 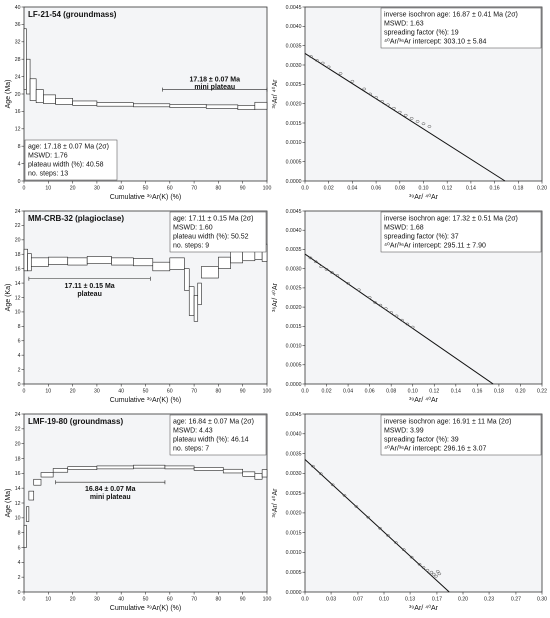 What do you see at coordinates (18, 95) in the screenshot?
I see `y-tick-label: 20` at bounding box center [18, 95].